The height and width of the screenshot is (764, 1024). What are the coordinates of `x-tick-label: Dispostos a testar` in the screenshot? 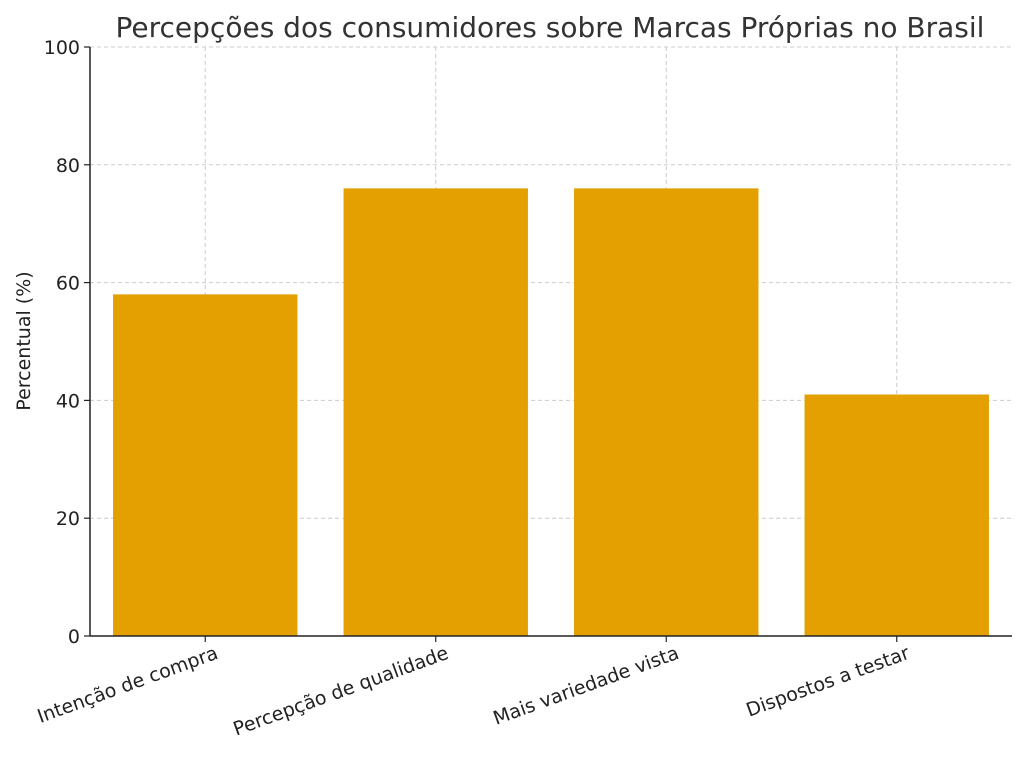 It's located at (827, 682).